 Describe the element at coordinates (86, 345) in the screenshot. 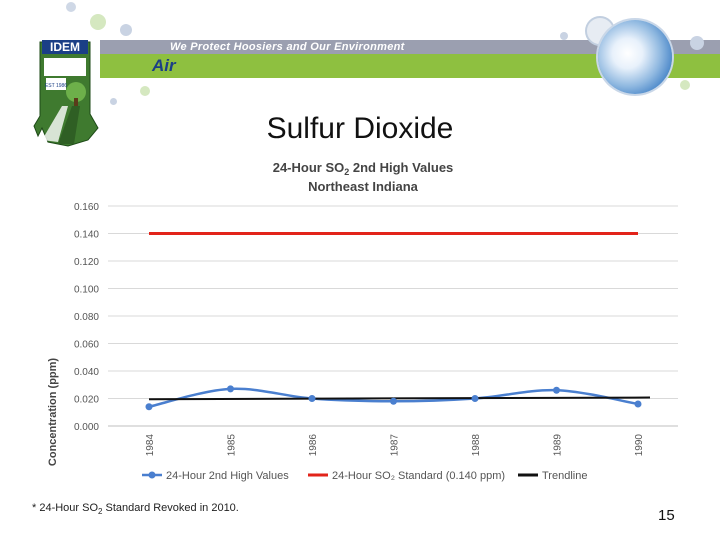

I see `y-tick-label: 0.060` at that location.